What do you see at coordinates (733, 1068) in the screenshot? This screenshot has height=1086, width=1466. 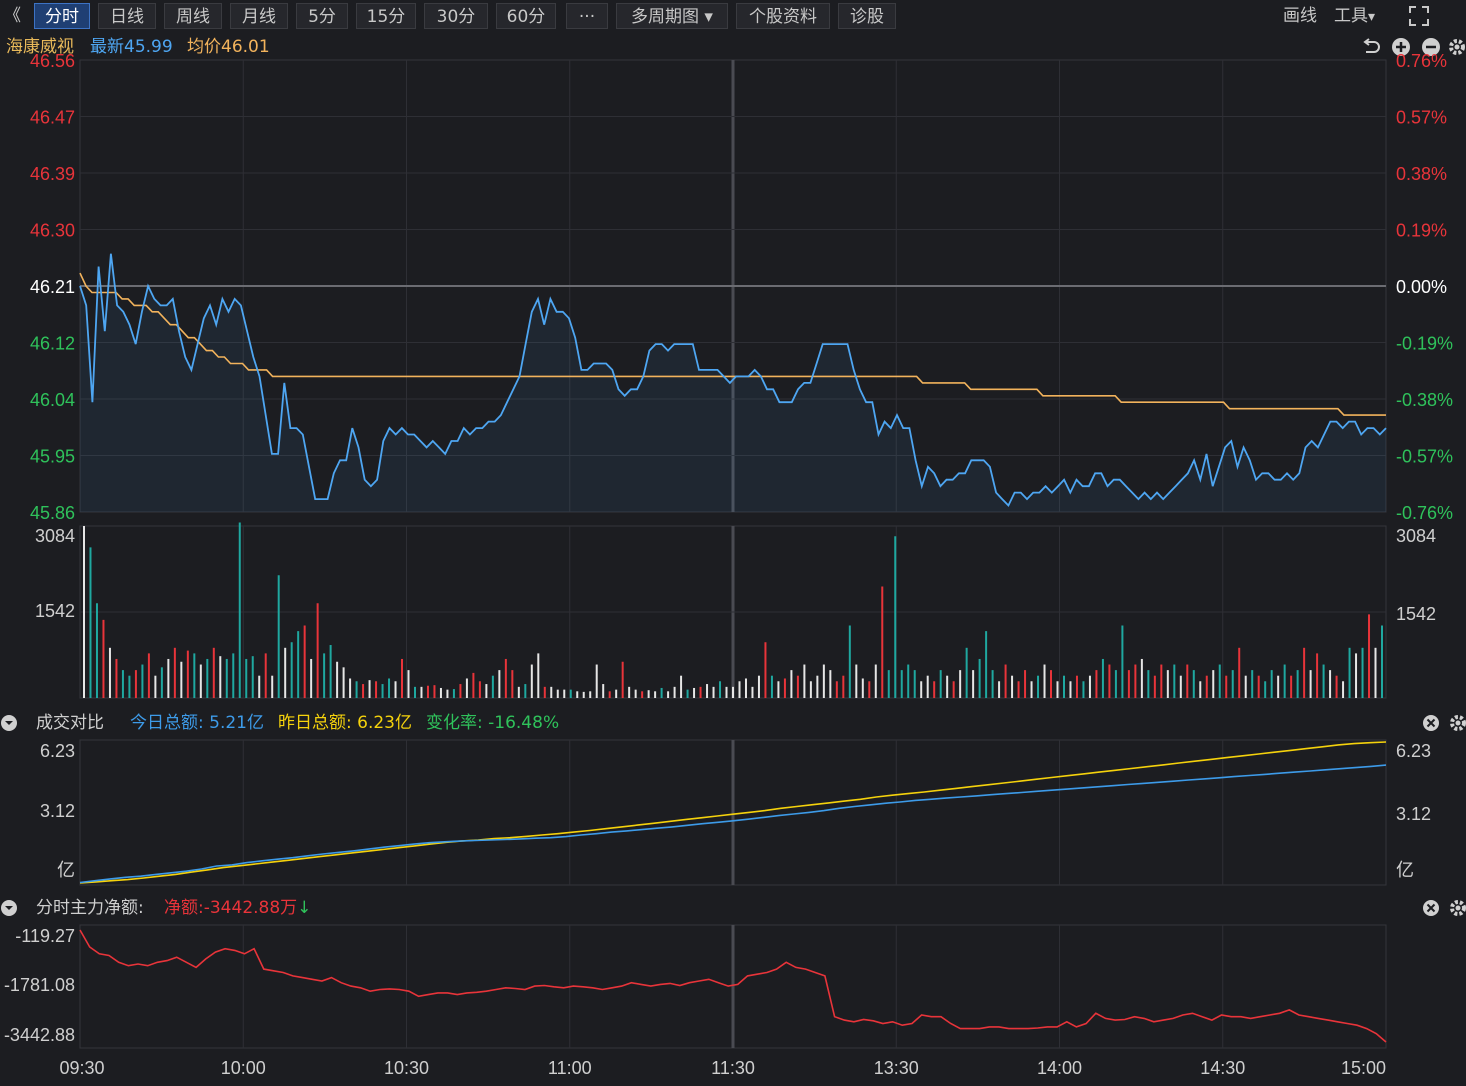 I see `time-axis-label: 11:30` at bounding box center [733, 1068].